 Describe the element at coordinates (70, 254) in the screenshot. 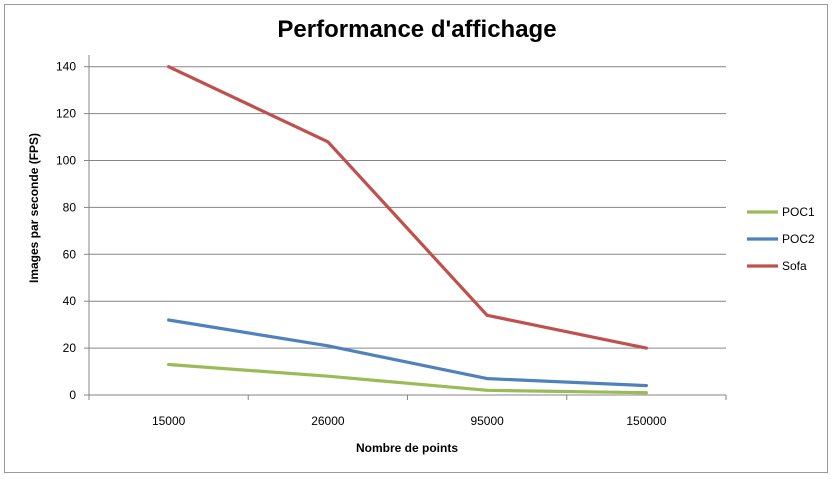

I see `y-tick-label: 60` at that location.